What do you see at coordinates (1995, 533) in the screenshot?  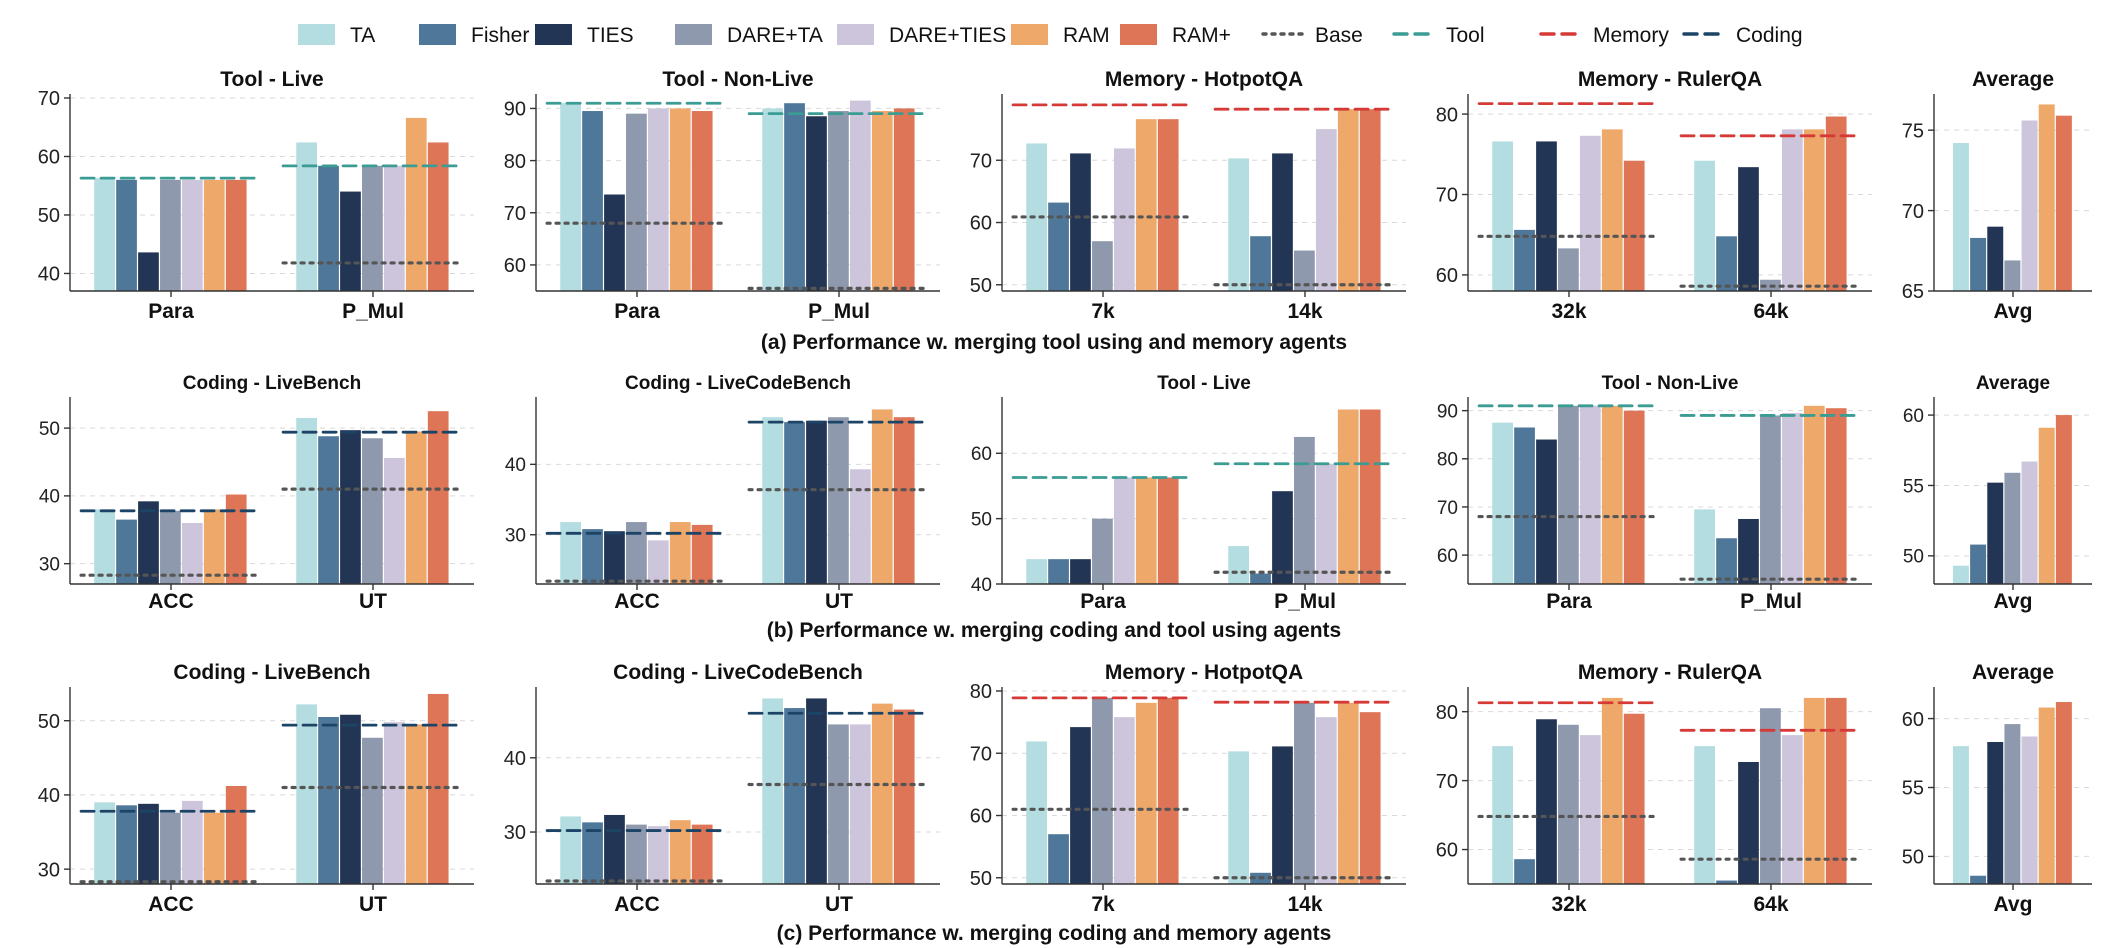 I see `bar-ties-avg` at bounding box center [1995, 533].